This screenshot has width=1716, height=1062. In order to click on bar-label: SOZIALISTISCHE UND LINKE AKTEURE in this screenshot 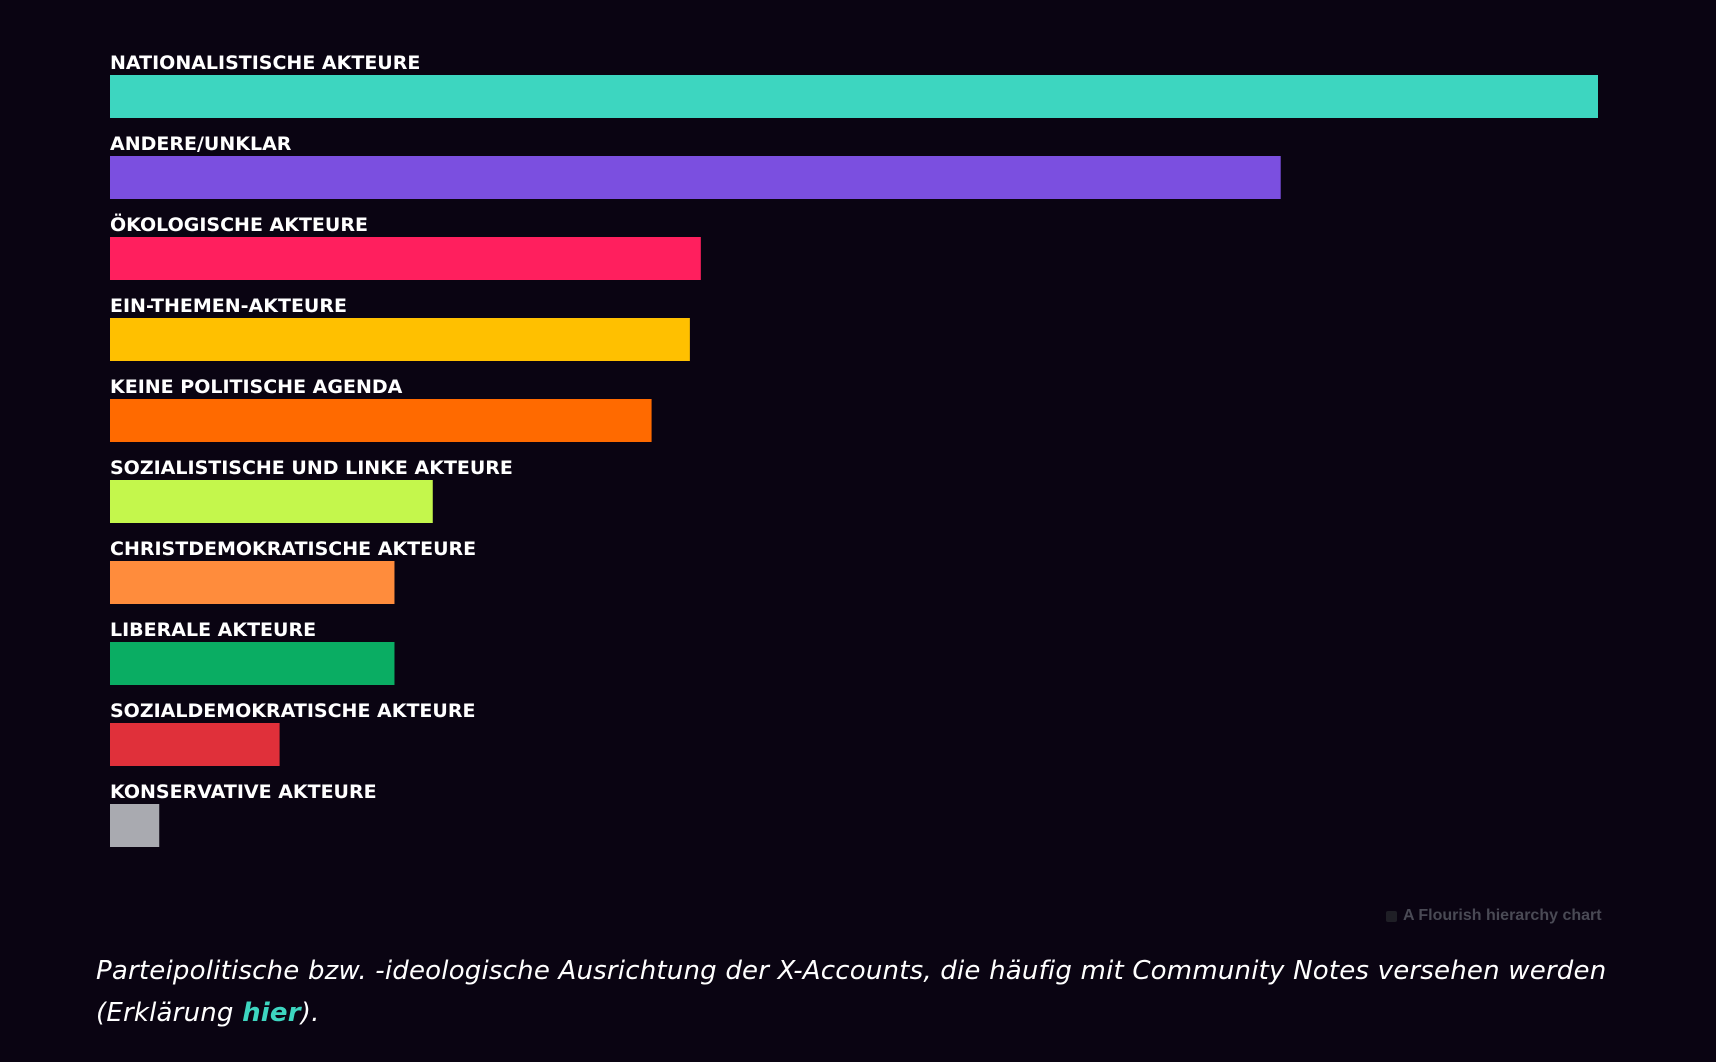, I will do `click(311, 468)`.